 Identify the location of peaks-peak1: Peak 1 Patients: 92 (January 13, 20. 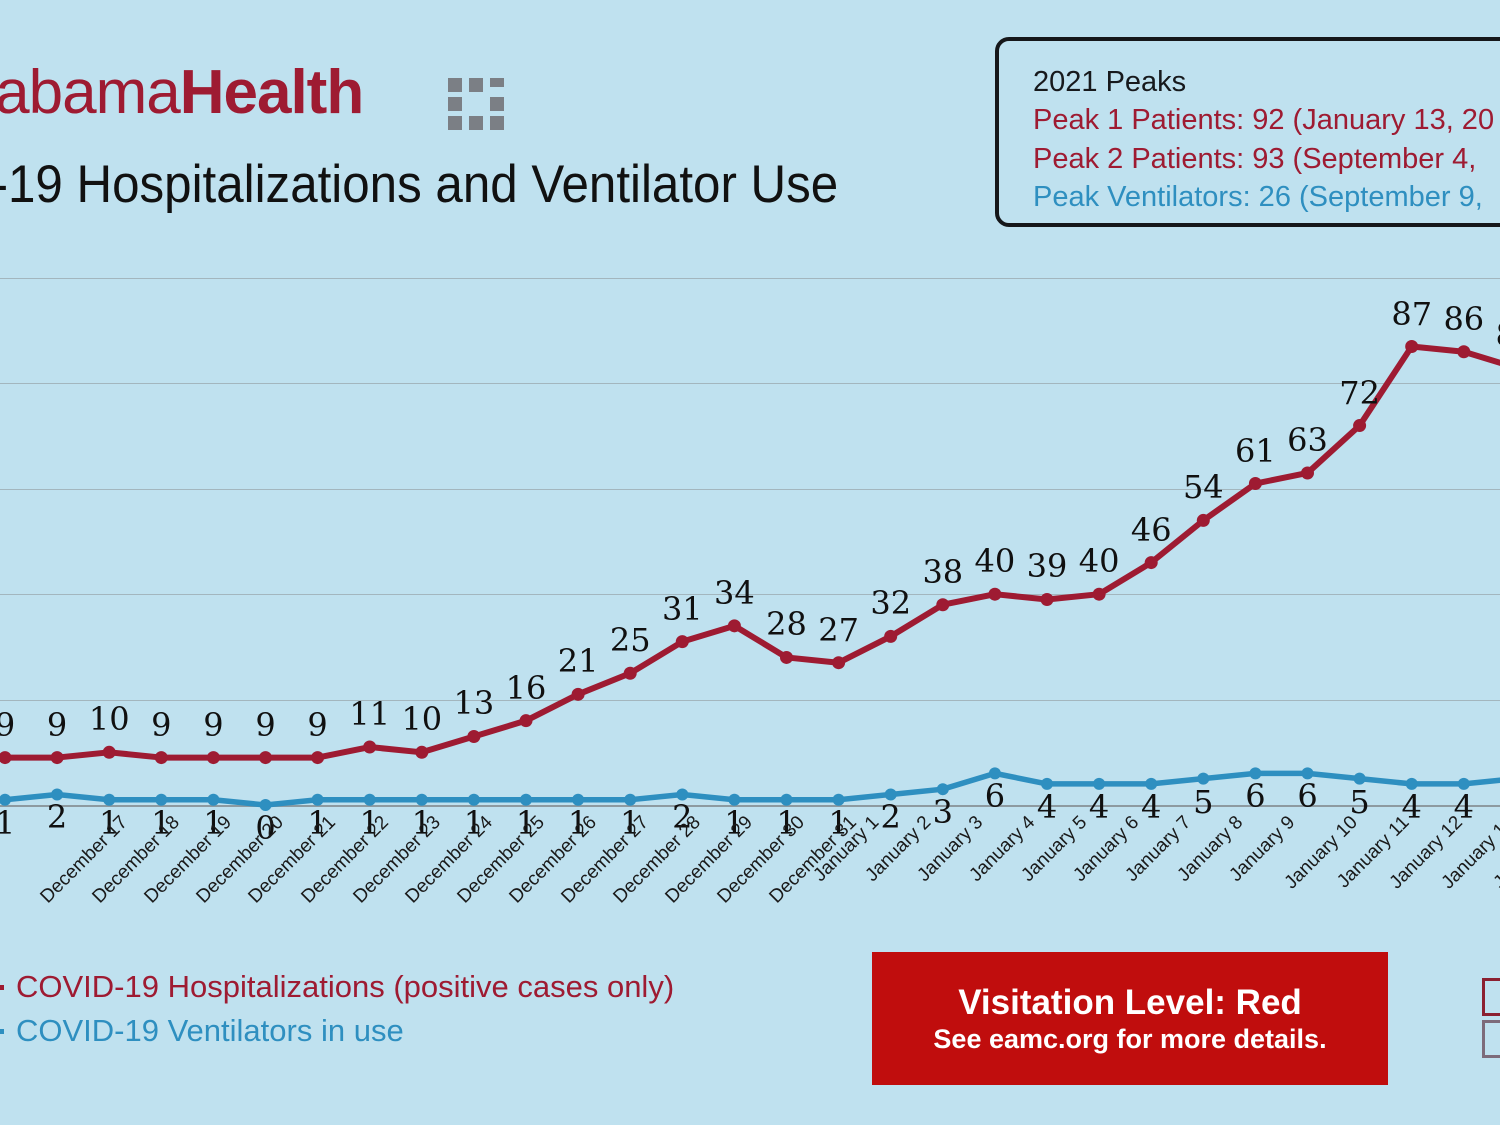
(1264, 120).